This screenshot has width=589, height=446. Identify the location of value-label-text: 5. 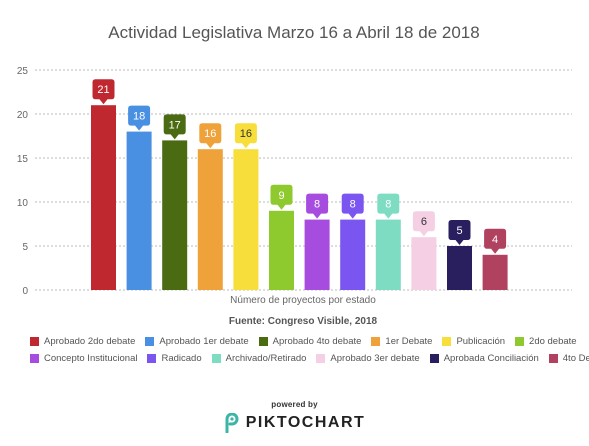
(459, 231).